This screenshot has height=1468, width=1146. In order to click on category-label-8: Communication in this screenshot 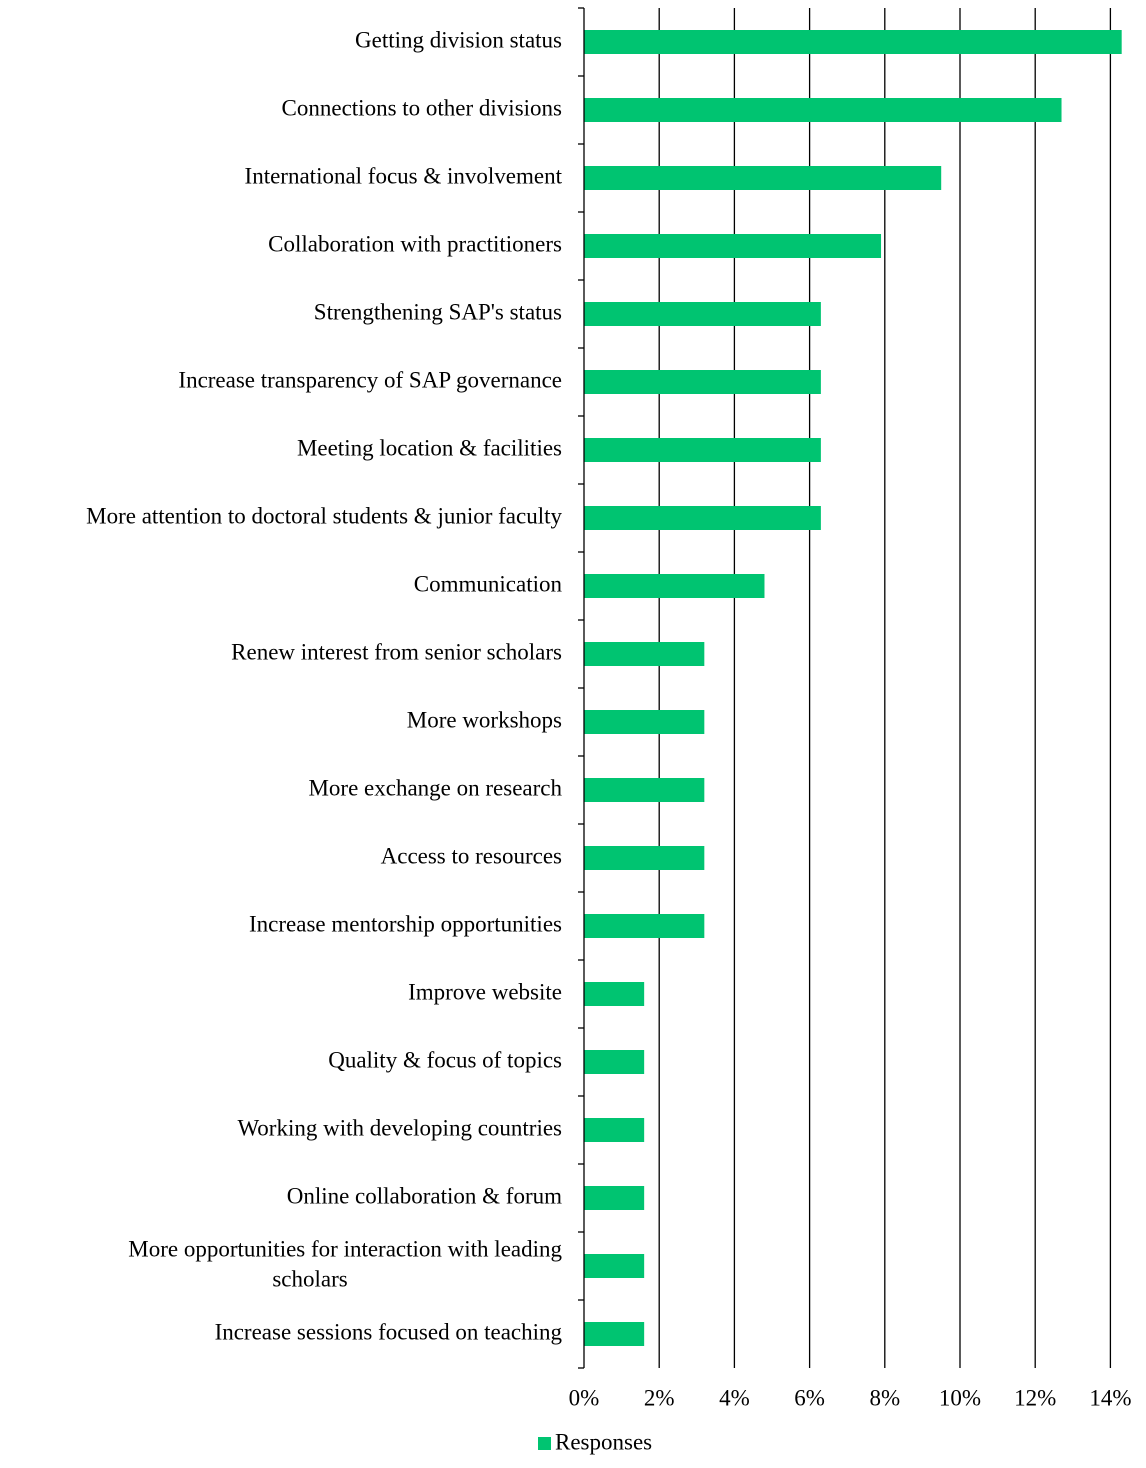, I will do `click(488, 583)`.